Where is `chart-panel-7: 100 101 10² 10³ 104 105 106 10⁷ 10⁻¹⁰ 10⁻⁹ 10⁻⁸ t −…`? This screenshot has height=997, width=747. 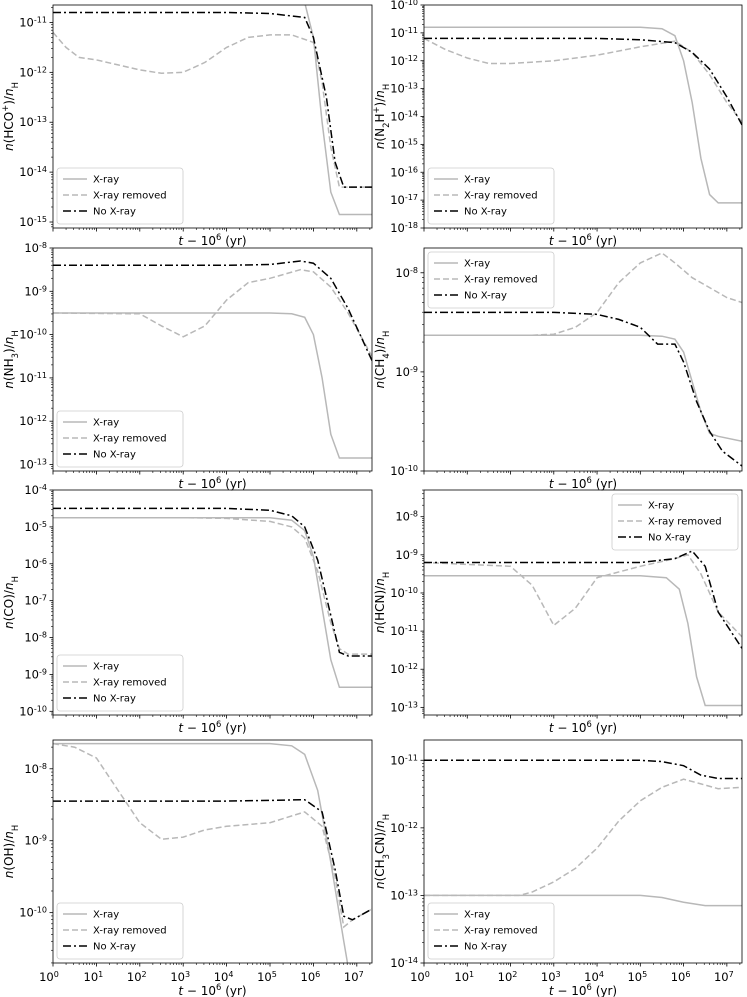 chart-panel-7: 100 101 10² 10³ 104 105 106 10⁷ 10⁻¹⁰ 10⁻⁹ 10⁻⁸ t −… is located at coordinates (187, 868).